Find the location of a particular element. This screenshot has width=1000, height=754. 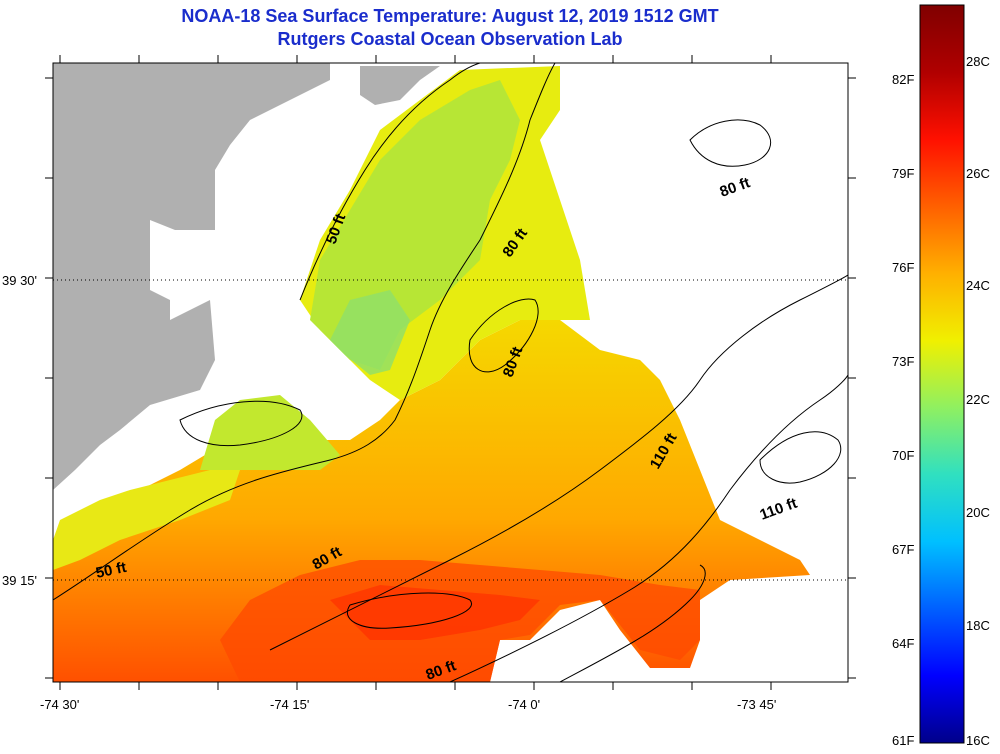

colorbar-celsius-labels: 28C 26C 24C 22C 20C 18C 16C is located at coordinates (978, 401).